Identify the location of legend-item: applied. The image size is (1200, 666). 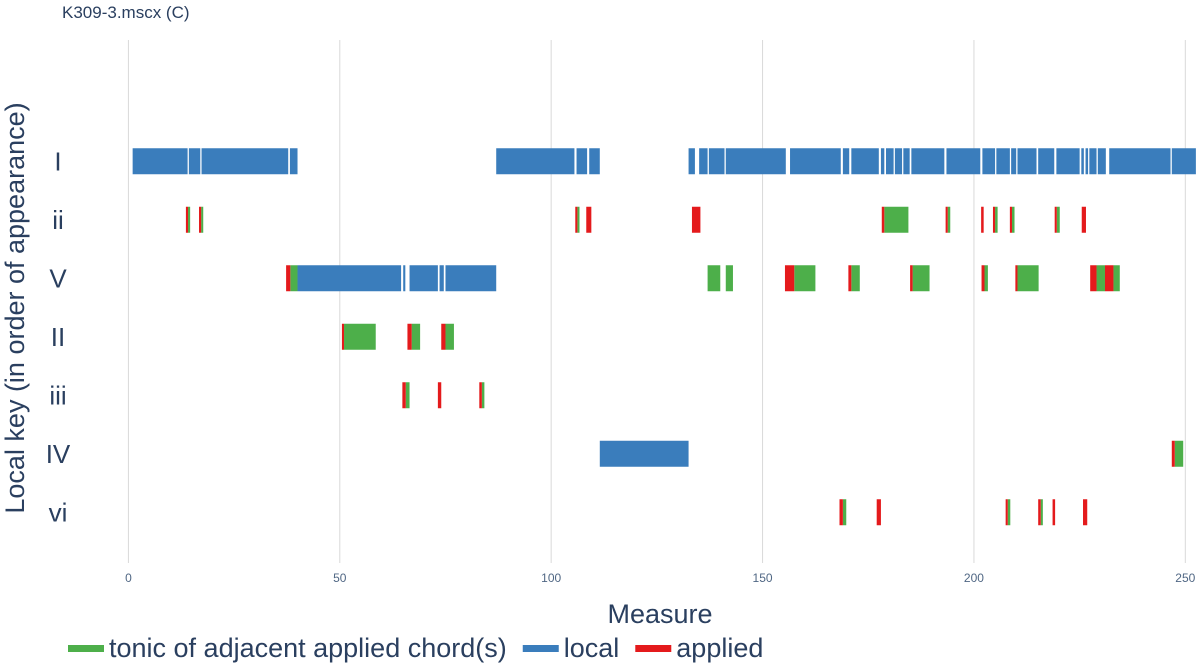
(699, 648).